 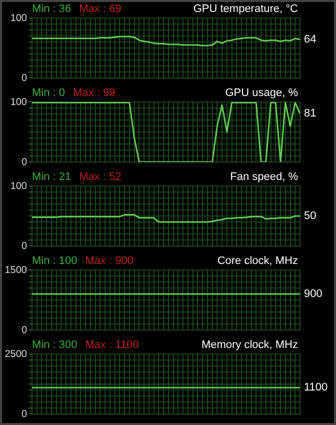 What do you see at coordinates (109, 261) in the screenshot?
I see `text: Max : 900` at bounding box center [109, 261].